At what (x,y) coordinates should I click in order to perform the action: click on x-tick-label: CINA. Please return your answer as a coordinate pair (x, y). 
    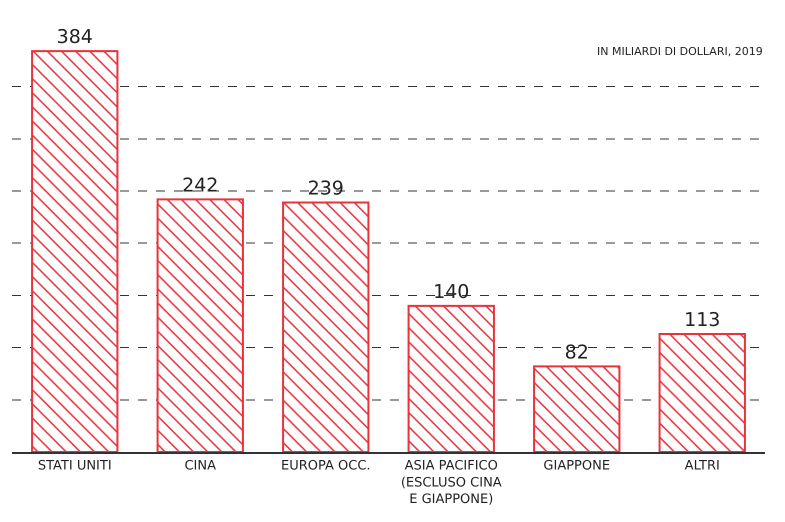
    Looking at the image, I should click on (200, 466).